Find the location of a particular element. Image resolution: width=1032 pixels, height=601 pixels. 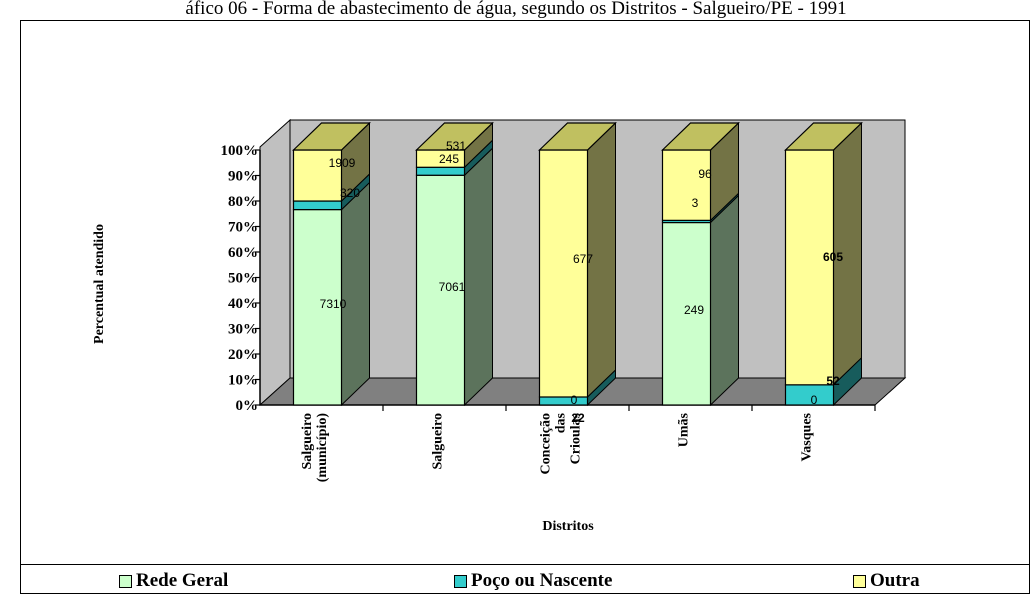

y-tick-label: 30% is located at coordinates (243, 330).